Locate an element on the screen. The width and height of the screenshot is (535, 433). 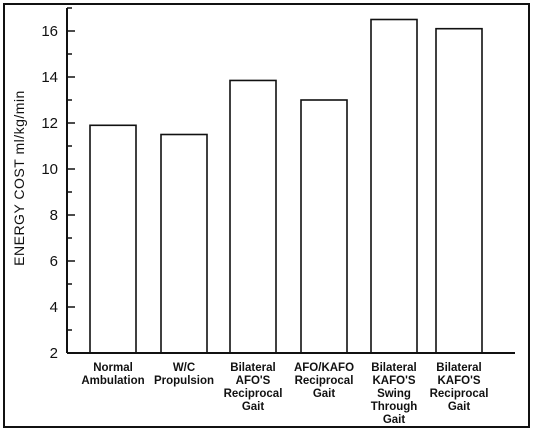
y-tick-label: 6 is located at coordinates (54, 261).